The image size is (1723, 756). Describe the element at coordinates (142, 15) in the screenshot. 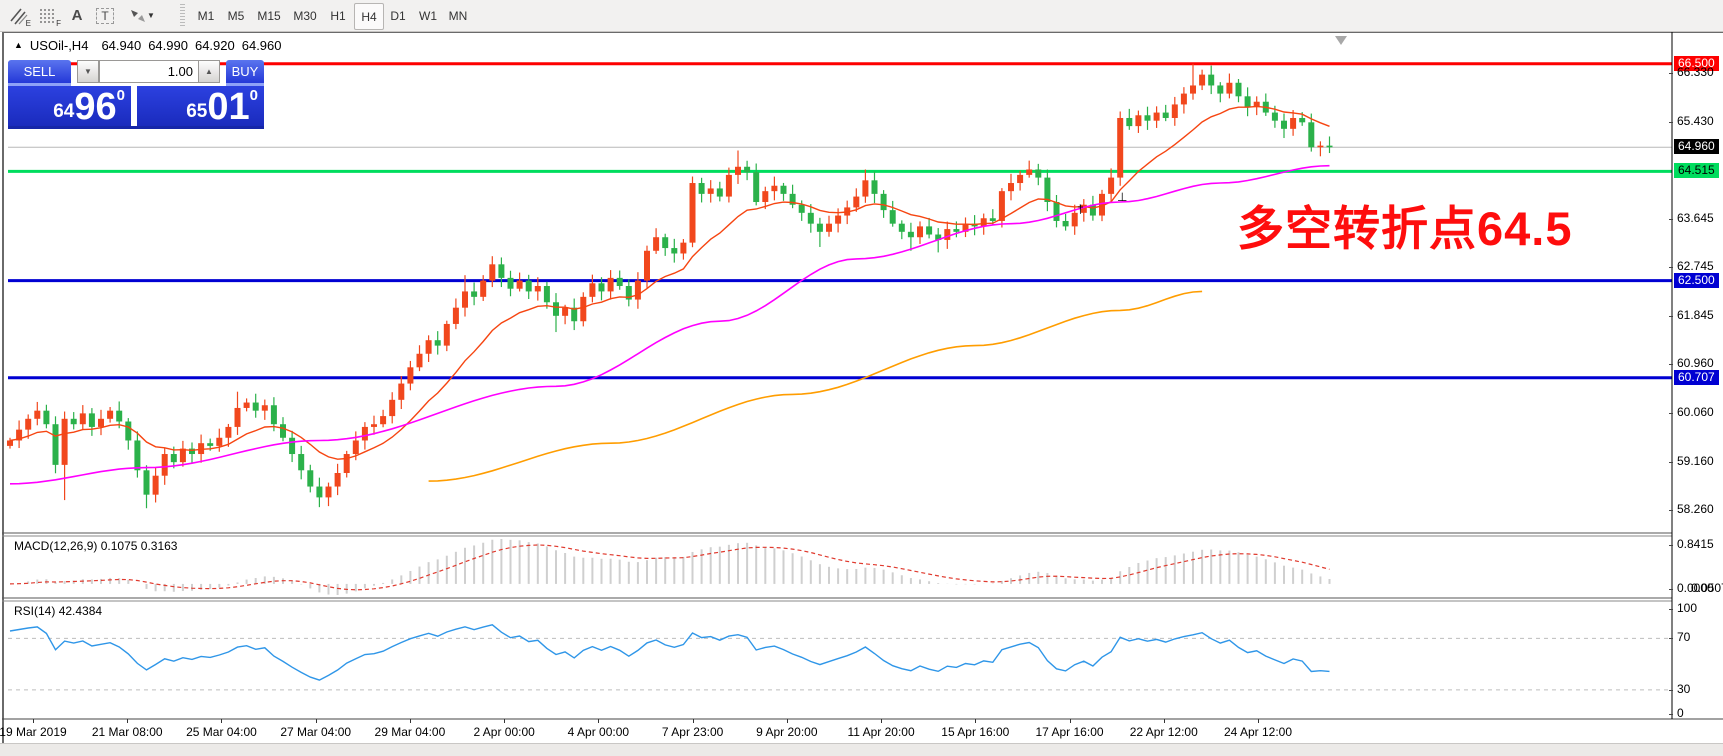

I see `arrow-objects-icon: ▼` at that location.